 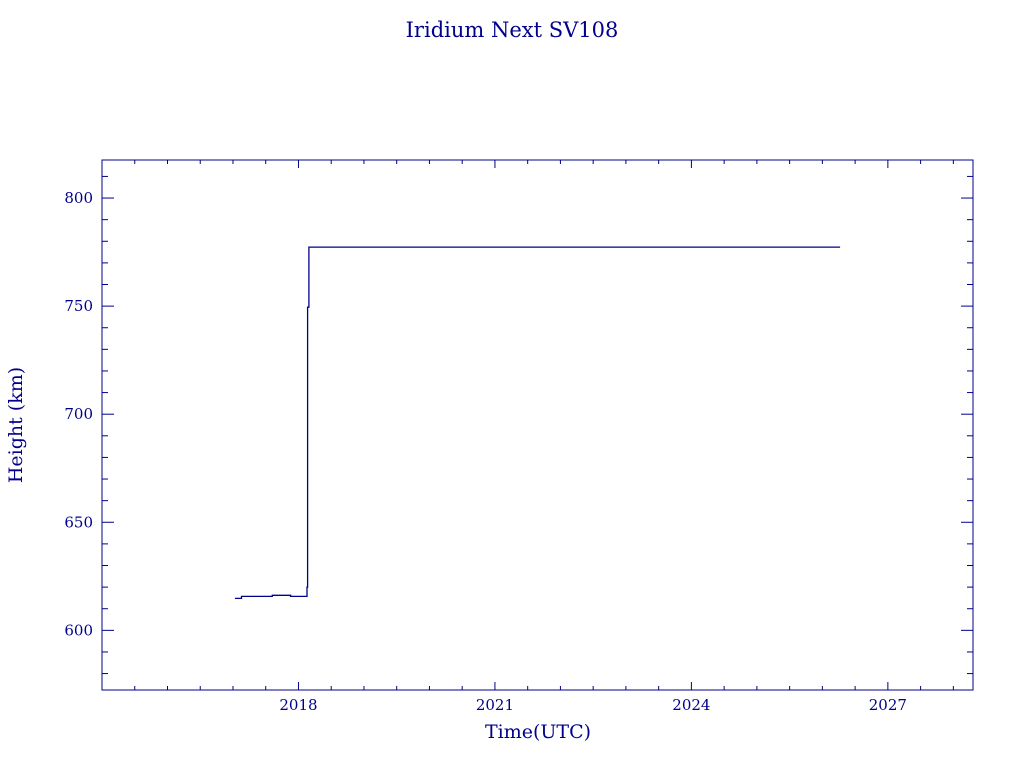 What do you see at coordinates (495, 705) in the screenshot?
I see `x-tick-label: 2021` at bounding box center [495, 705].